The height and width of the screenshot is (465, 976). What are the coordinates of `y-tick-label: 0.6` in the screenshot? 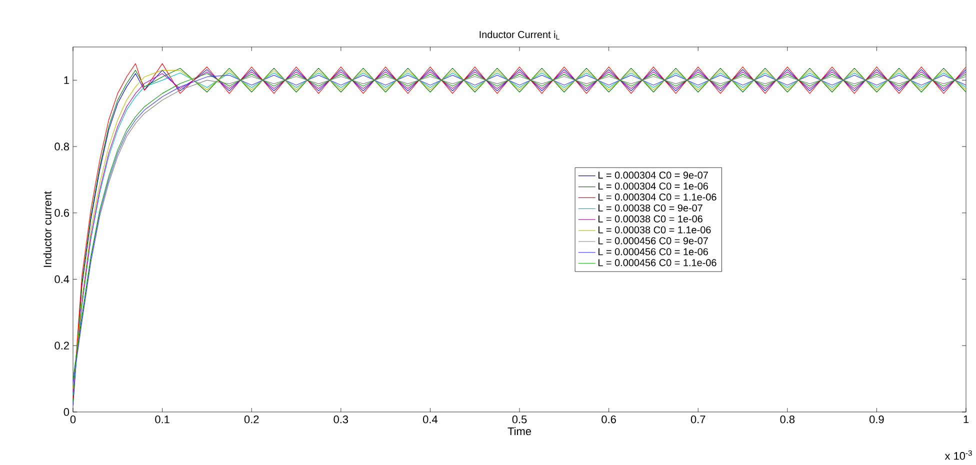 It's located at (62, 213).